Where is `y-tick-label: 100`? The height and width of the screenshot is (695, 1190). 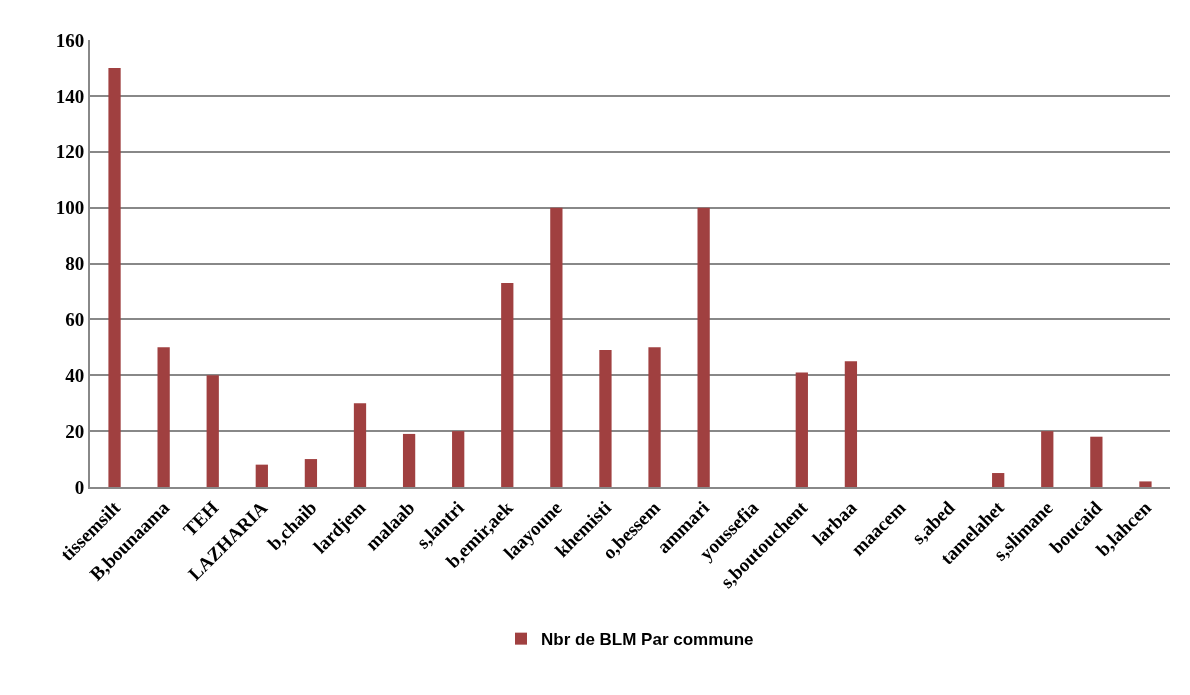
y-tick-label: 100 is located at coordinates (70, 208).